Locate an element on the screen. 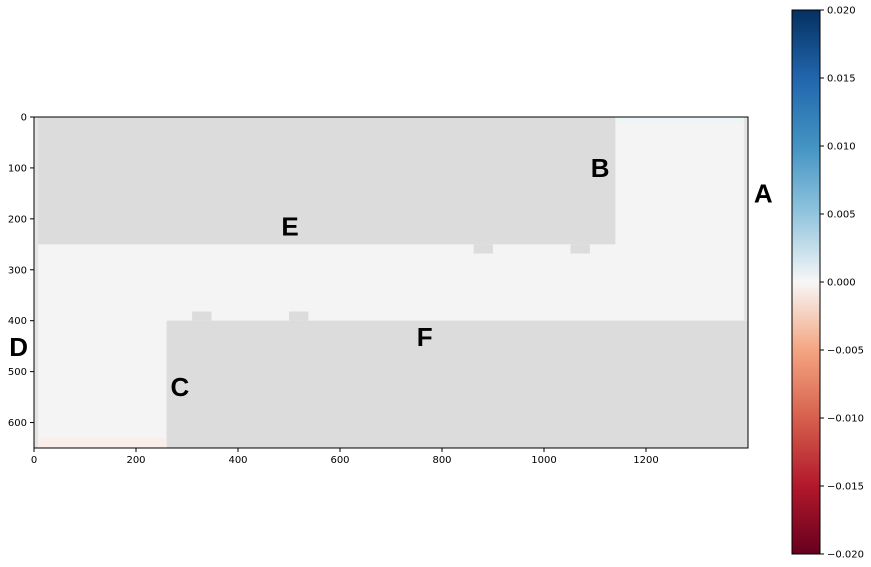 This screenshot has width=871, height=567. region-label-f: F is located at coordinates (425, 337).